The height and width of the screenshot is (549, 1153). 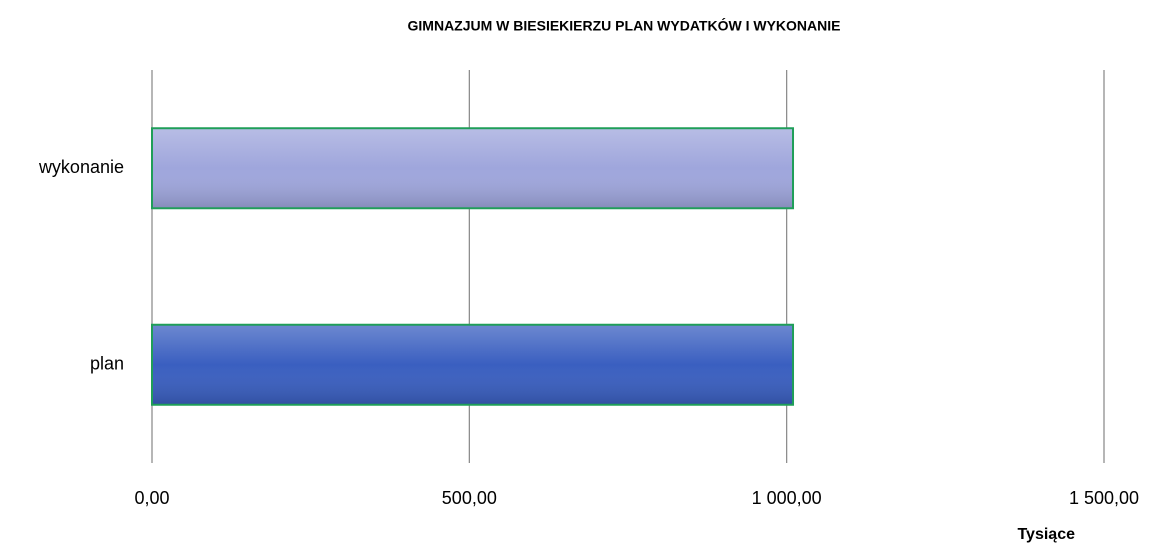 I want to click on y-tick-label: wykonanie, so click(x=81, y=167).